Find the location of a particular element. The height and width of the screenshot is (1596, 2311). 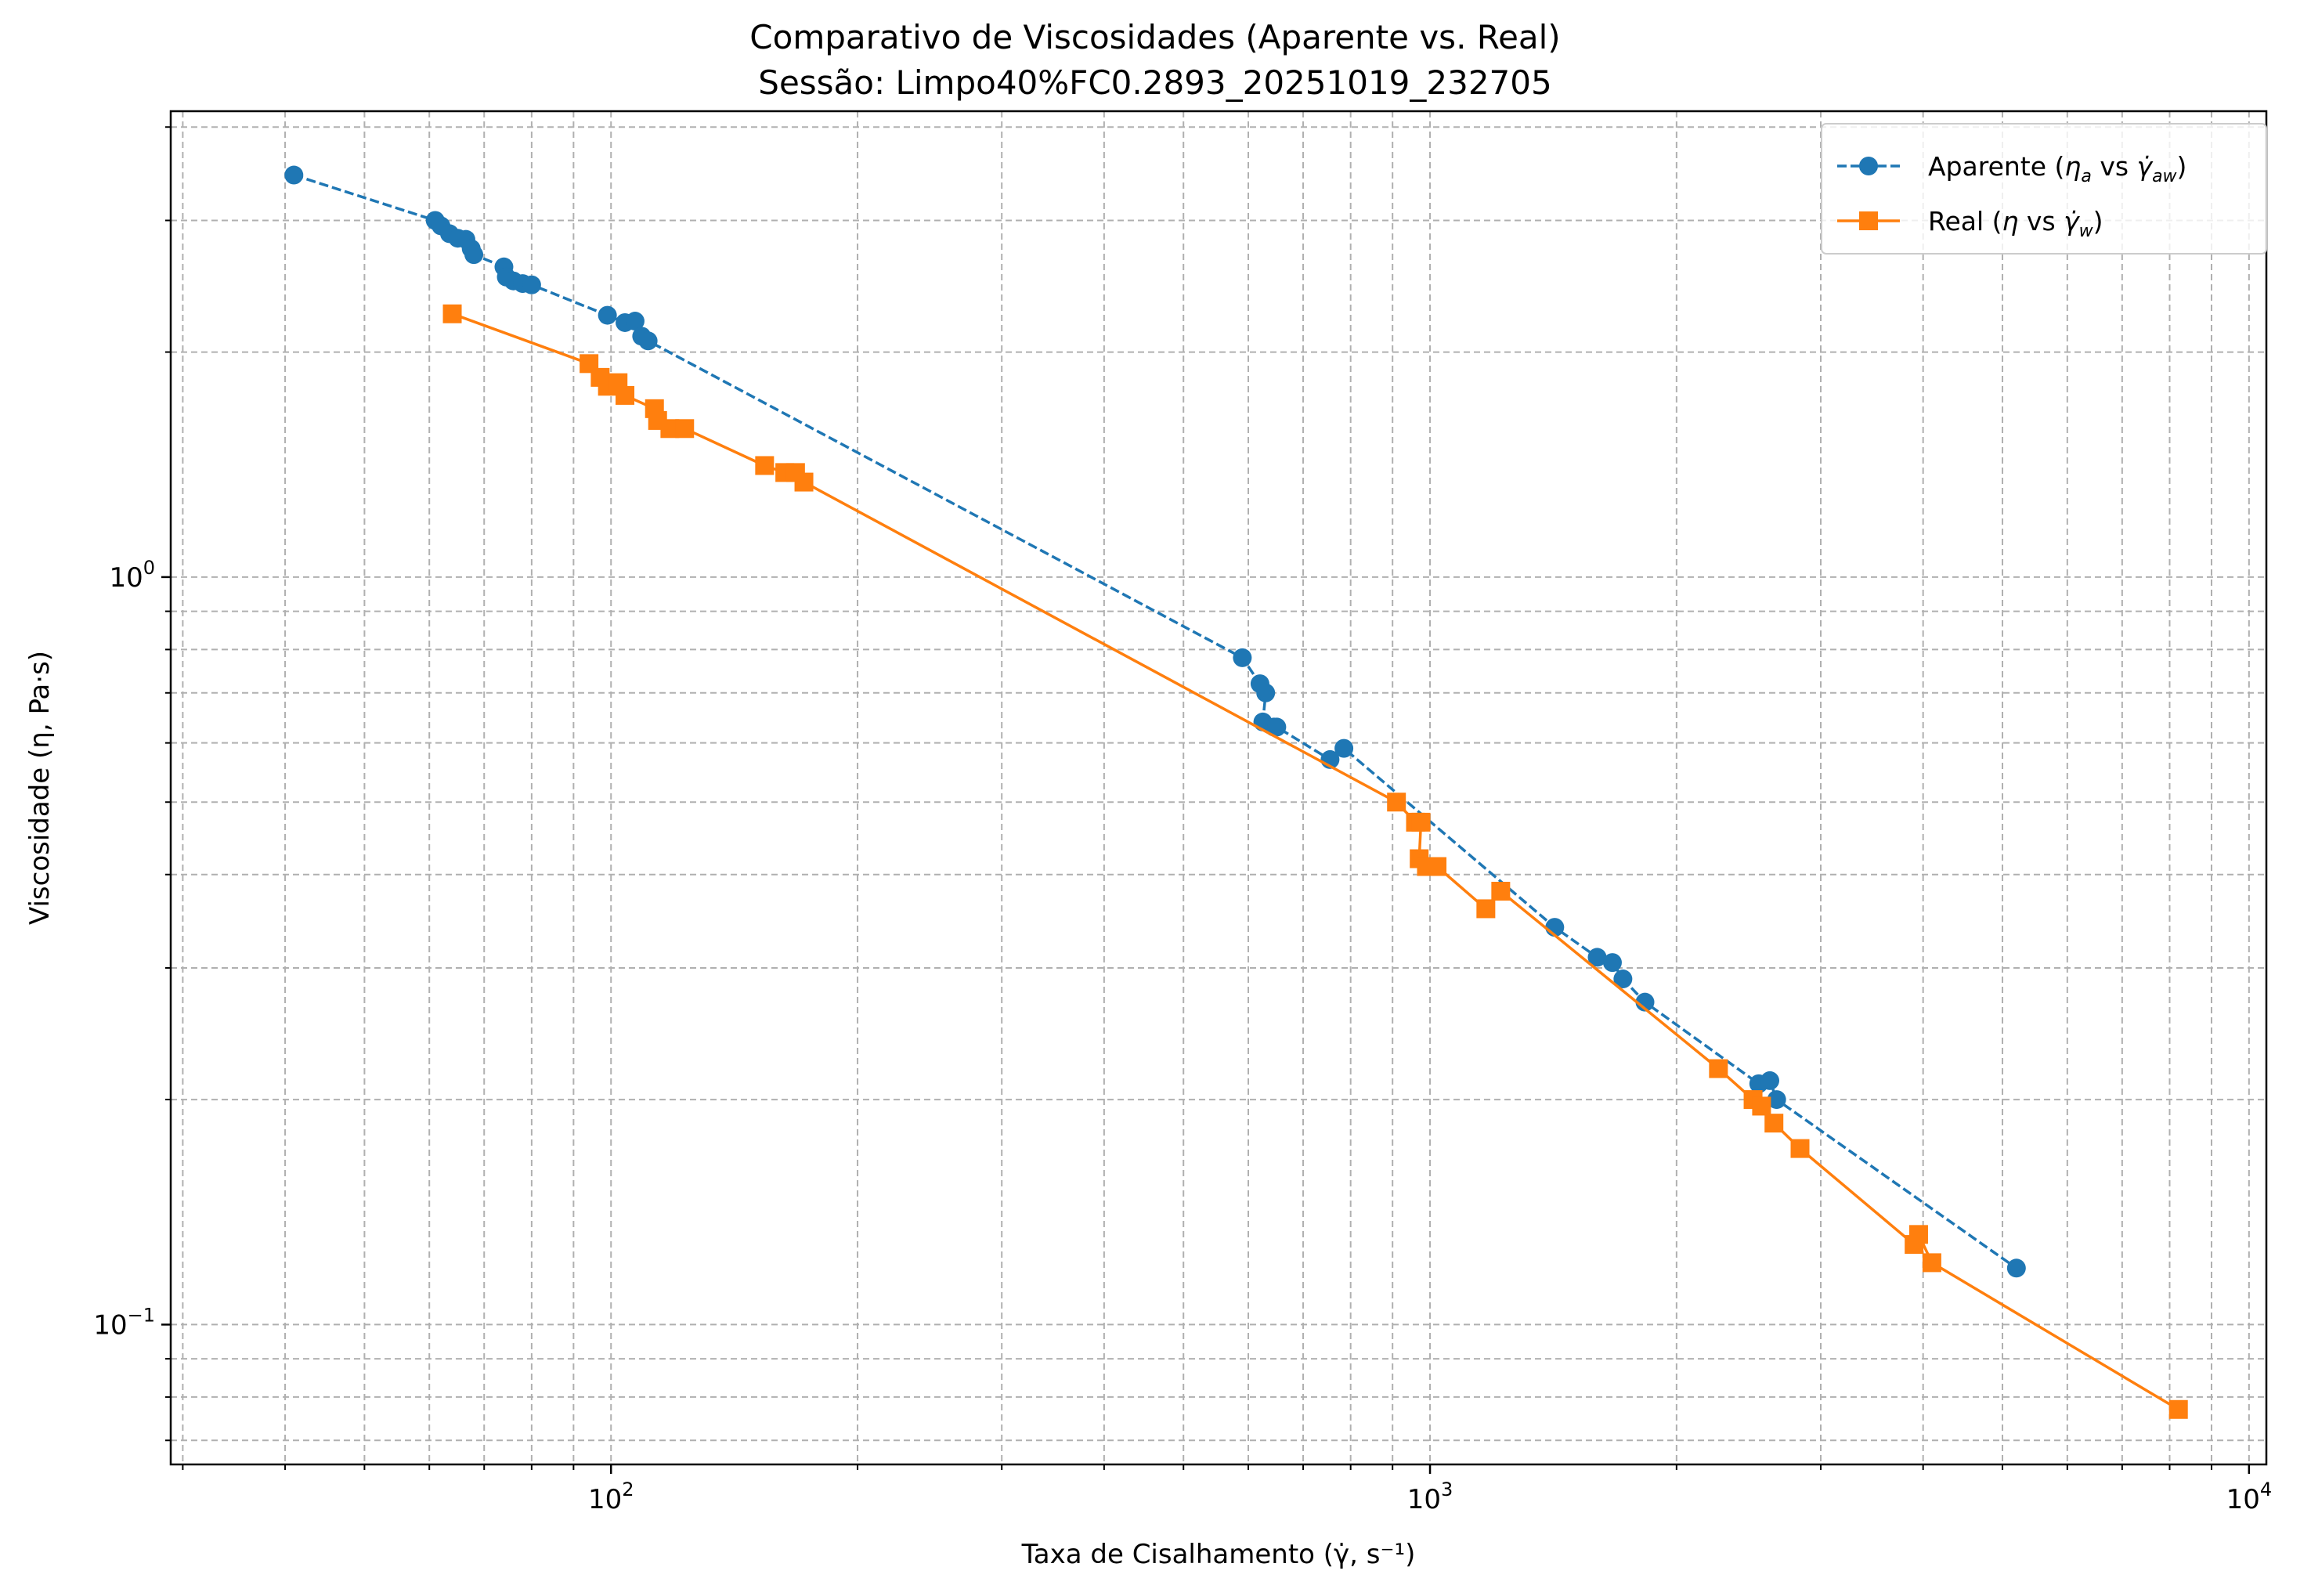

y-axis-label: Viscosidade (η, Pa·s) is located at coordinates (40, 788).